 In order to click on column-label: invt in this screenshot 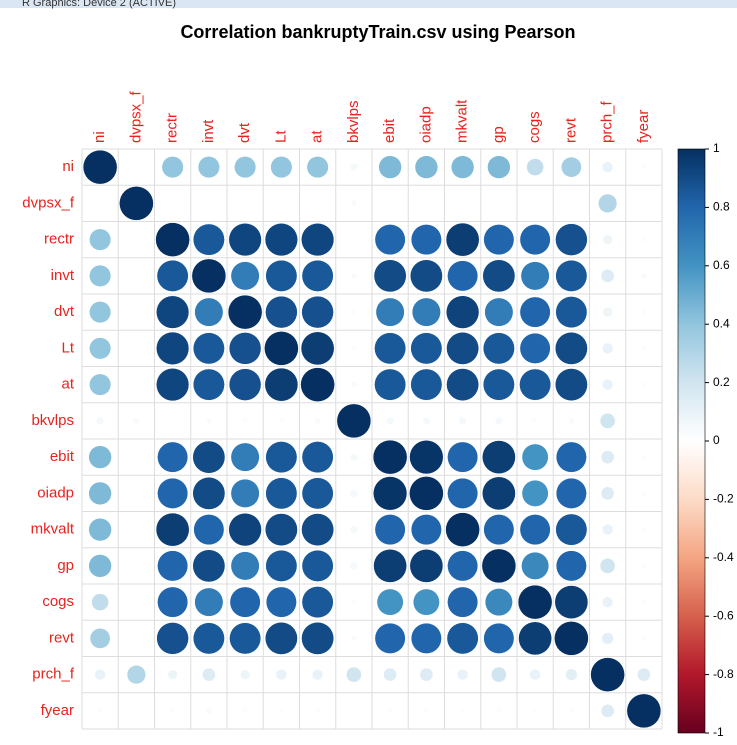, I will do `click(208, 131)`.